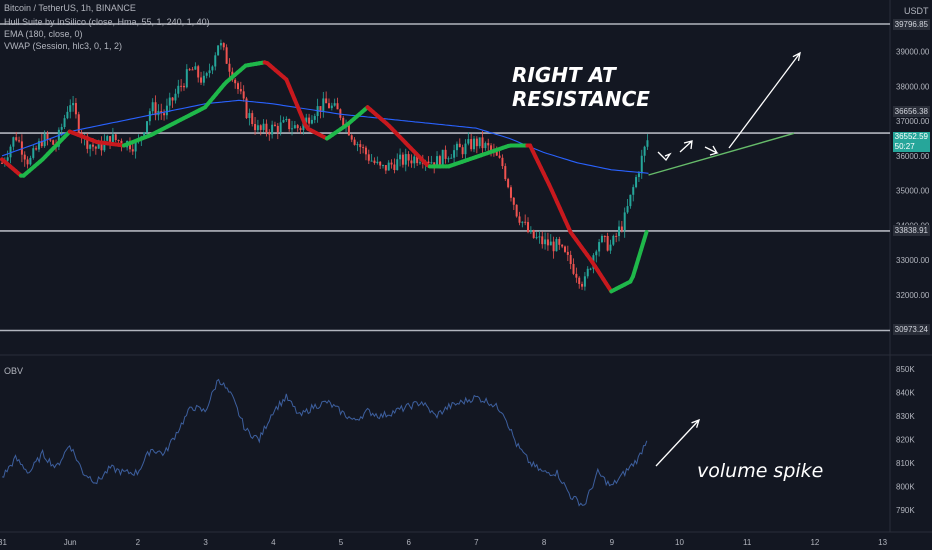  What do you see at coordinates (760, 471) in the screenshot?
I see `volume-spike-annotation: volume spike` at bounding box center [760, 471].